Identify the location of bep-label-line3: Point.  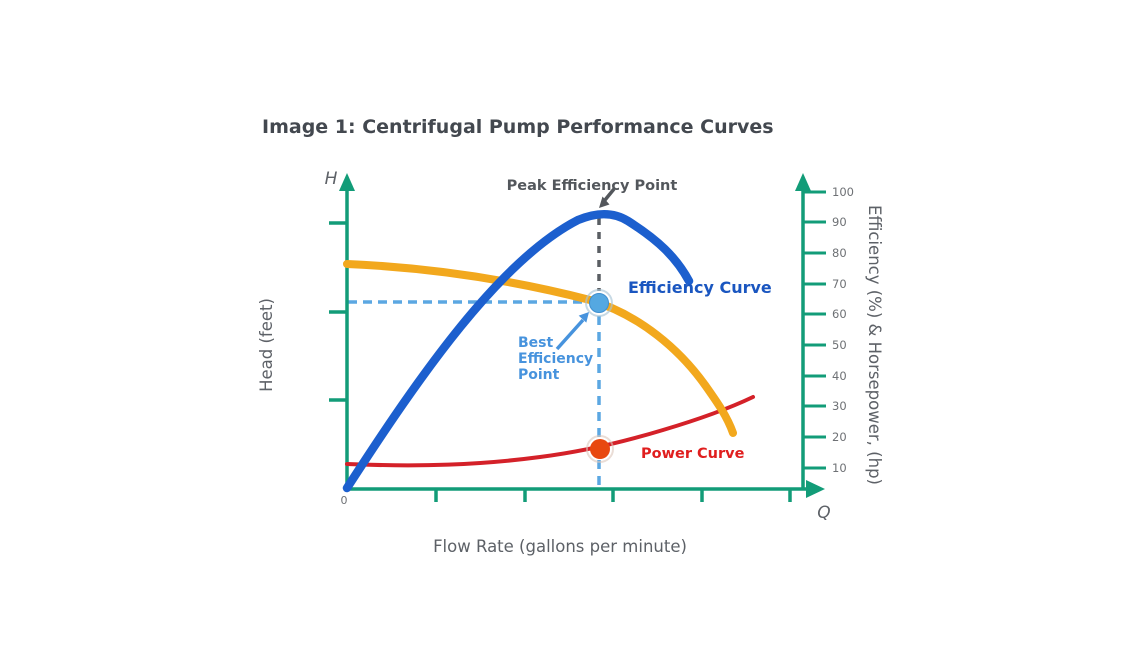
(539, 375).